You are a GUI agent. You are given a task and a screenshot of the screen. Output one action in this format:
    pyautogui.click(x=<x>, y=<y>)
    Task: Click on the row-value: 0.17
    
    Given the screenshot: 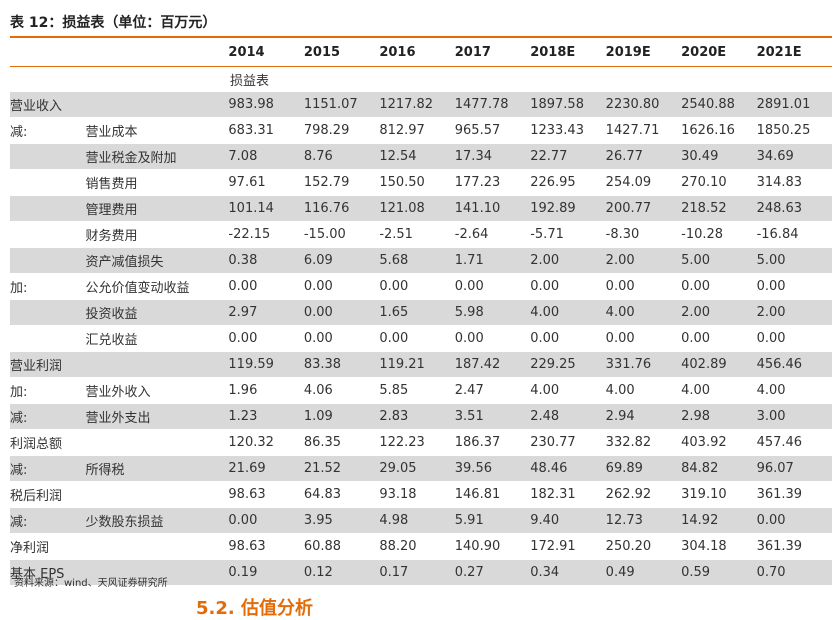 What is the action you would take?
    pyautogui.click(x=394, y=572)
    